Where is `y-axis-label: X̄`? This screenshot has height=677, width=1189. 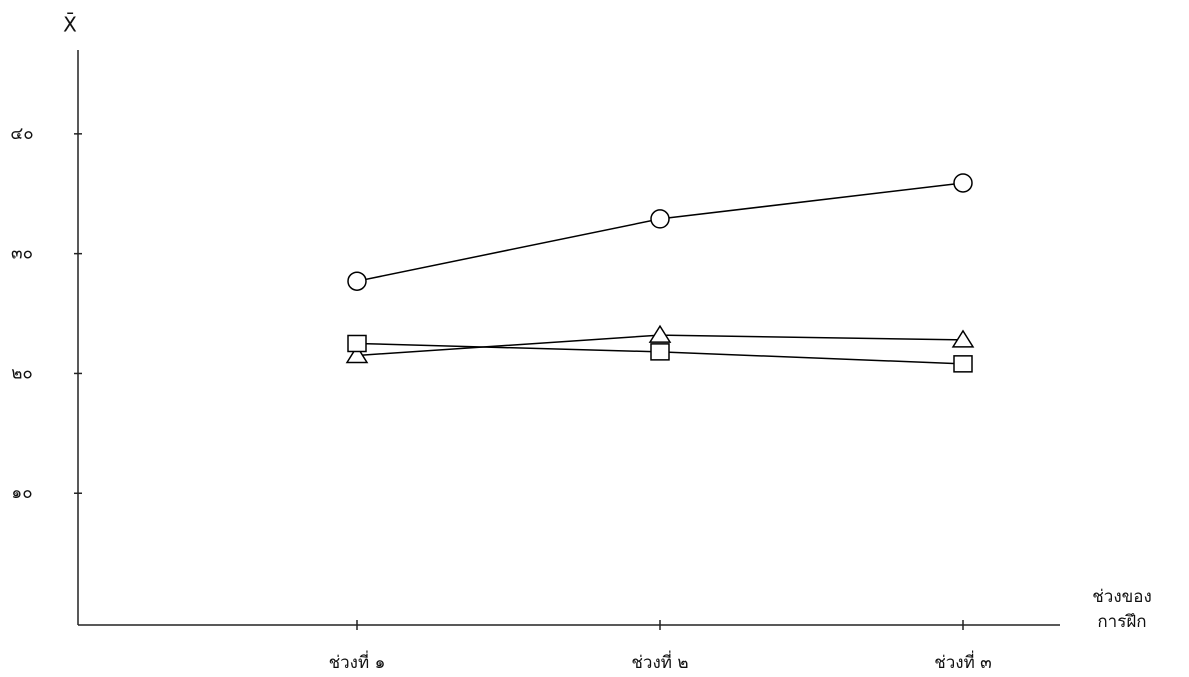
y-axis-label: X̄ is located at coordinates (70, 24).